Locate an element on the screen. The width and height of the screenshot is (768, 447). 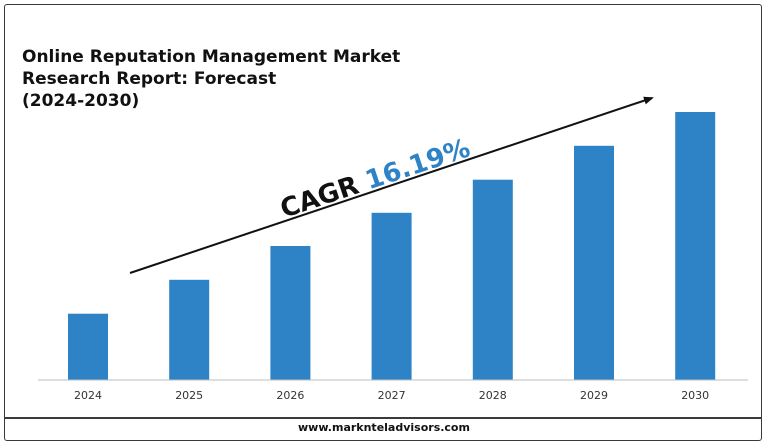
footer-divider is located at coordinates (383, 418).